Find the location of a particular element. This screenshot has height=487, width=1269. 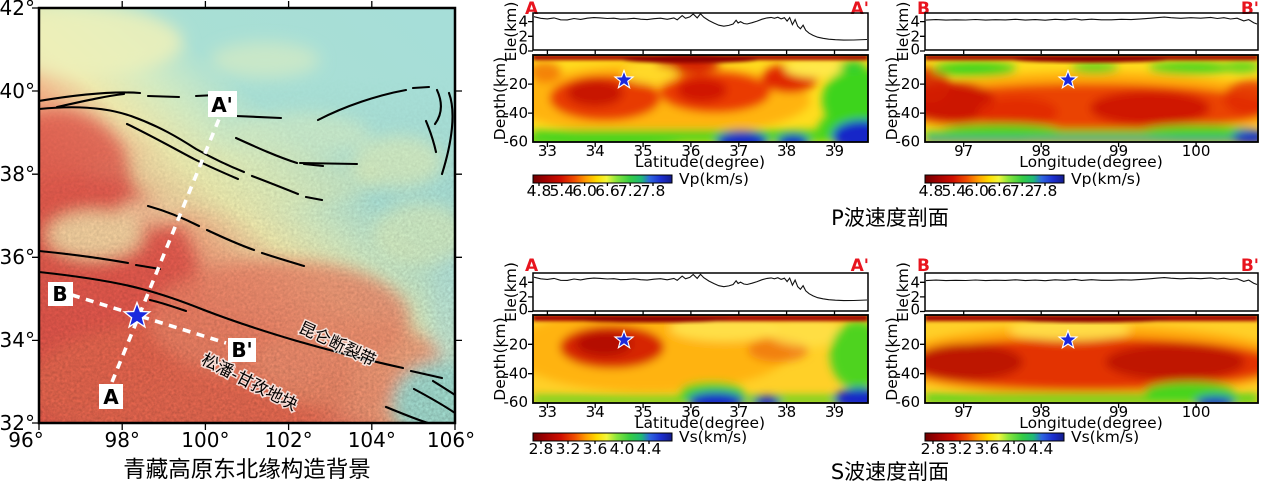

tick-label: 36 is located at coordinates (690, 151).